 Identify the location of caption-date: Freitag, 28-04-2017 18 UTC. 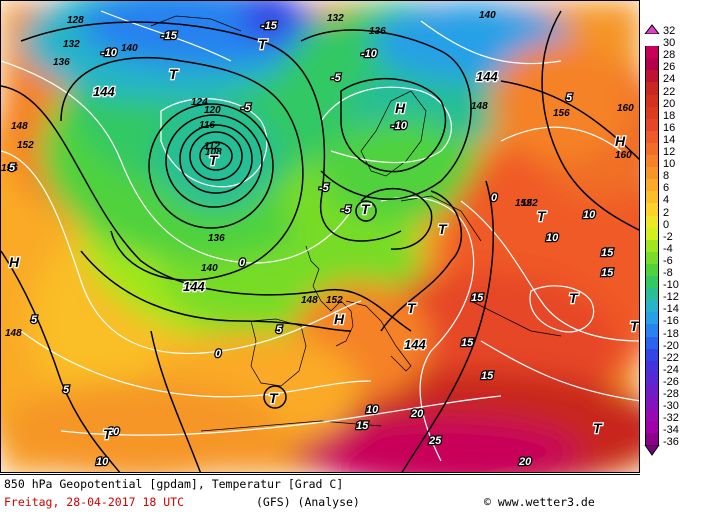
(94, 502).